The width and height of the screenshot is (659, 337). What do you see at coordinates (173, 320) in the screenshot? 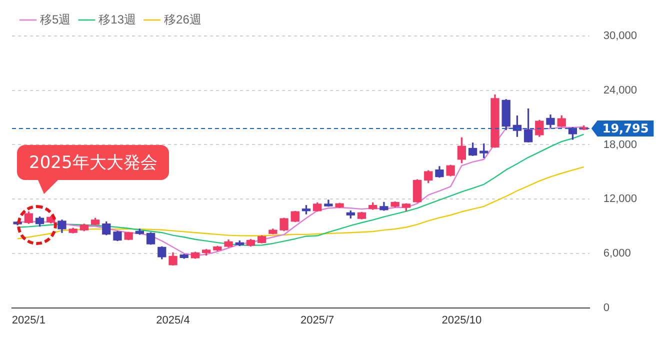
I see `x-tick-label: 2025/4` at bounding box center [173, 320].